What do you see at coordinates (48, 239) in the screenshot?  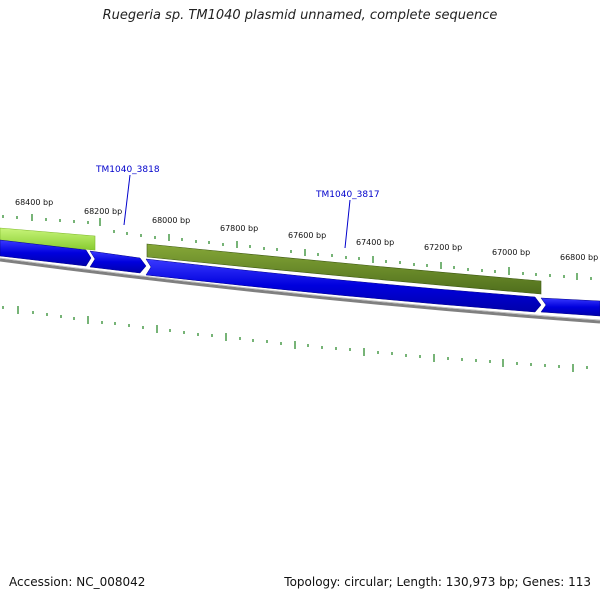 I see `feature-light-green` at bounding box center [48, 239].